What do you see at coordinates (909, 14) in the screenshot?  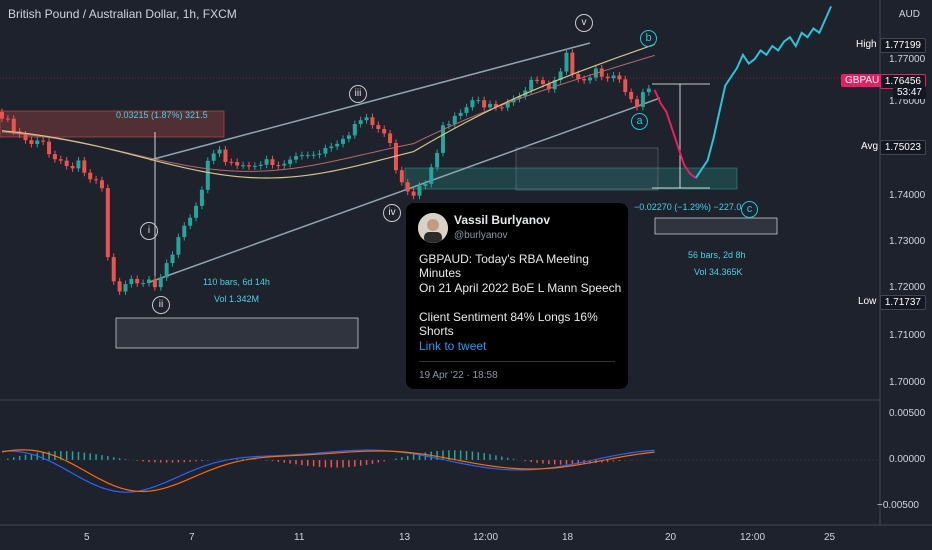 I see `currency-label: AUD` at bounding box center [909, 14].